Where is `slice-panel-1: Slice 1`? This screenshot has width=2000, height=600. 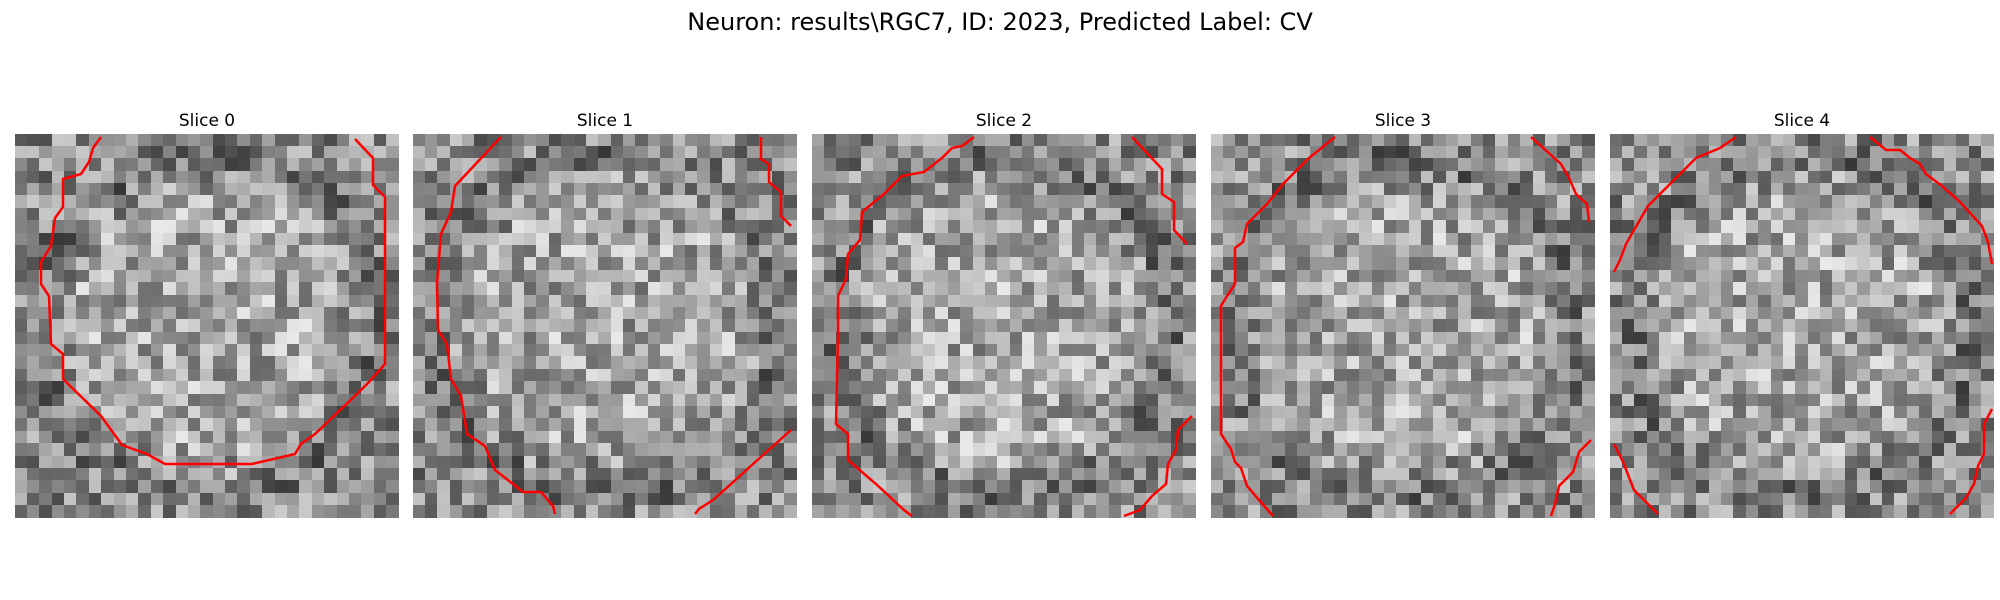 slice-panel-1: Slice 1 is located at coordinates (605, 313).